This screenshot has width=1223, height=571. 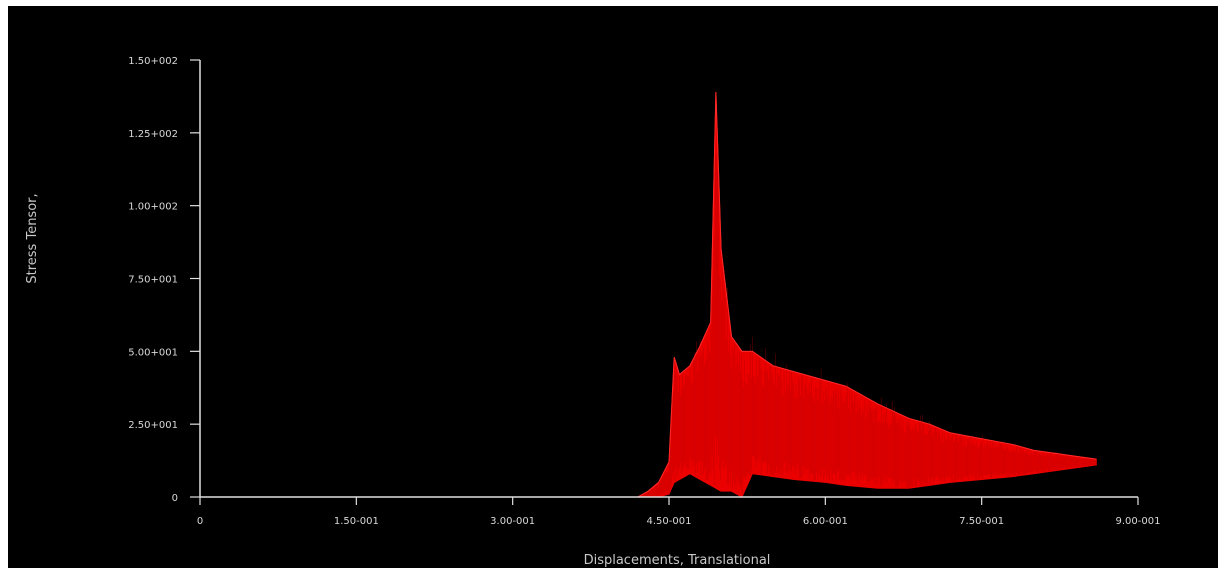 I want to click on y-tick-label: 7.50+001, so click(x=153, y=280).